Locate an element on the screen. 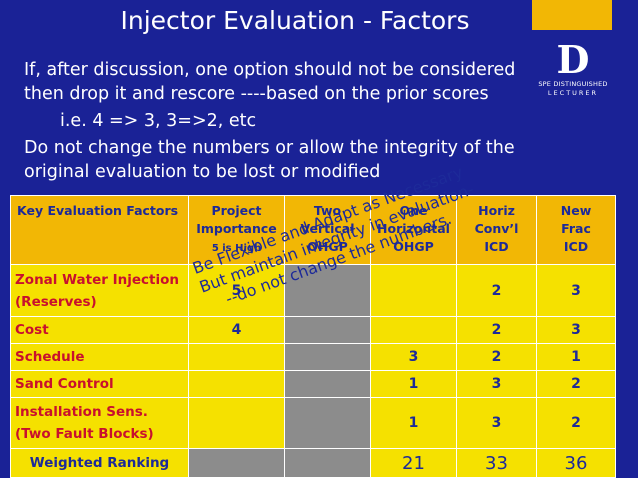 Image resolution: width=638 pixels, height=478 pixels. header-text: Importance is located at coordinates (236, 228).